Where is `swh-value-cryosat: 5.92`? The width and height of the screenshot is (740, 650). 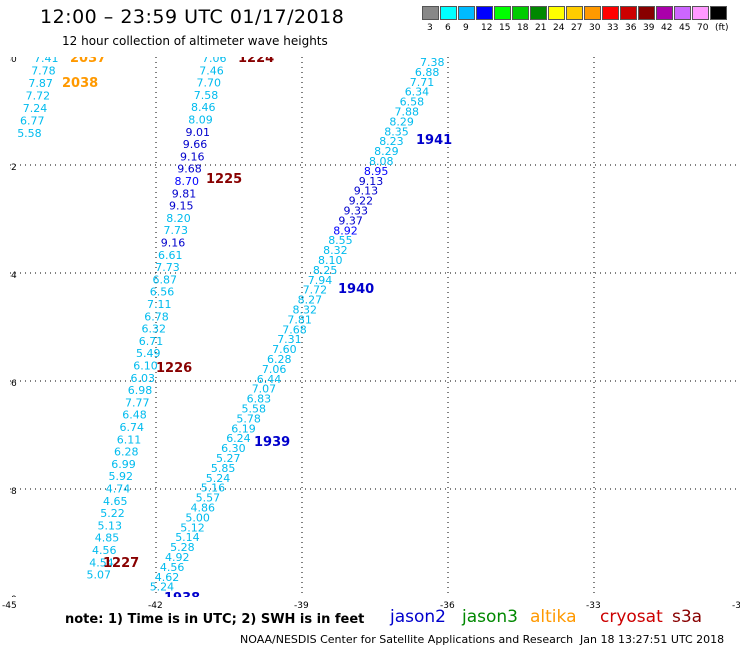 swh-value-cryosat: 5.92 is located at coordinates (121, 476).